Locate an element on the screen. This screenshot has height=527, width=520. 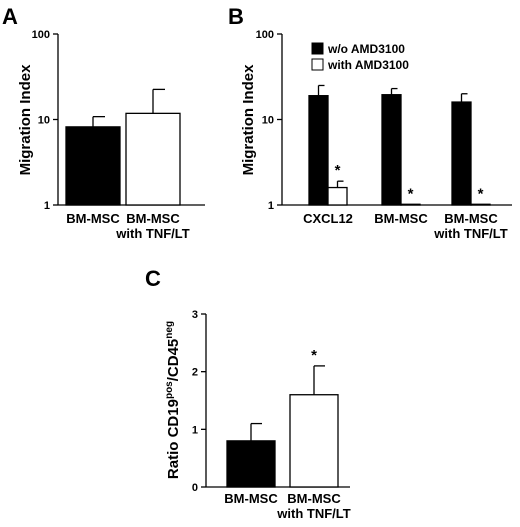
panel-c-y-axis-label: Ratio CD19pos/CD45neg is located at coordinates (173, 400).